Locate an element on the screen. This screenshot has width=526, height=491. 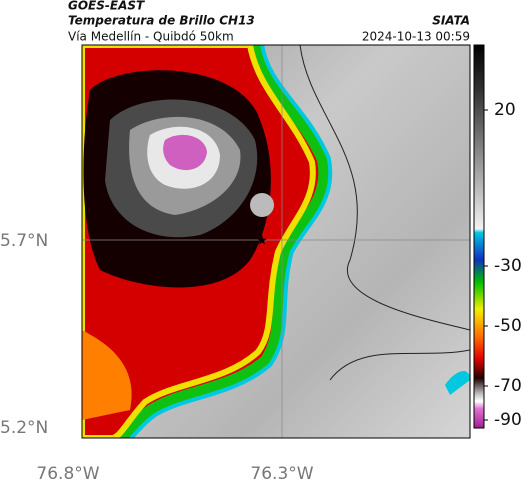
lon-label: 76.3°W is located at coordinates (281, 474).